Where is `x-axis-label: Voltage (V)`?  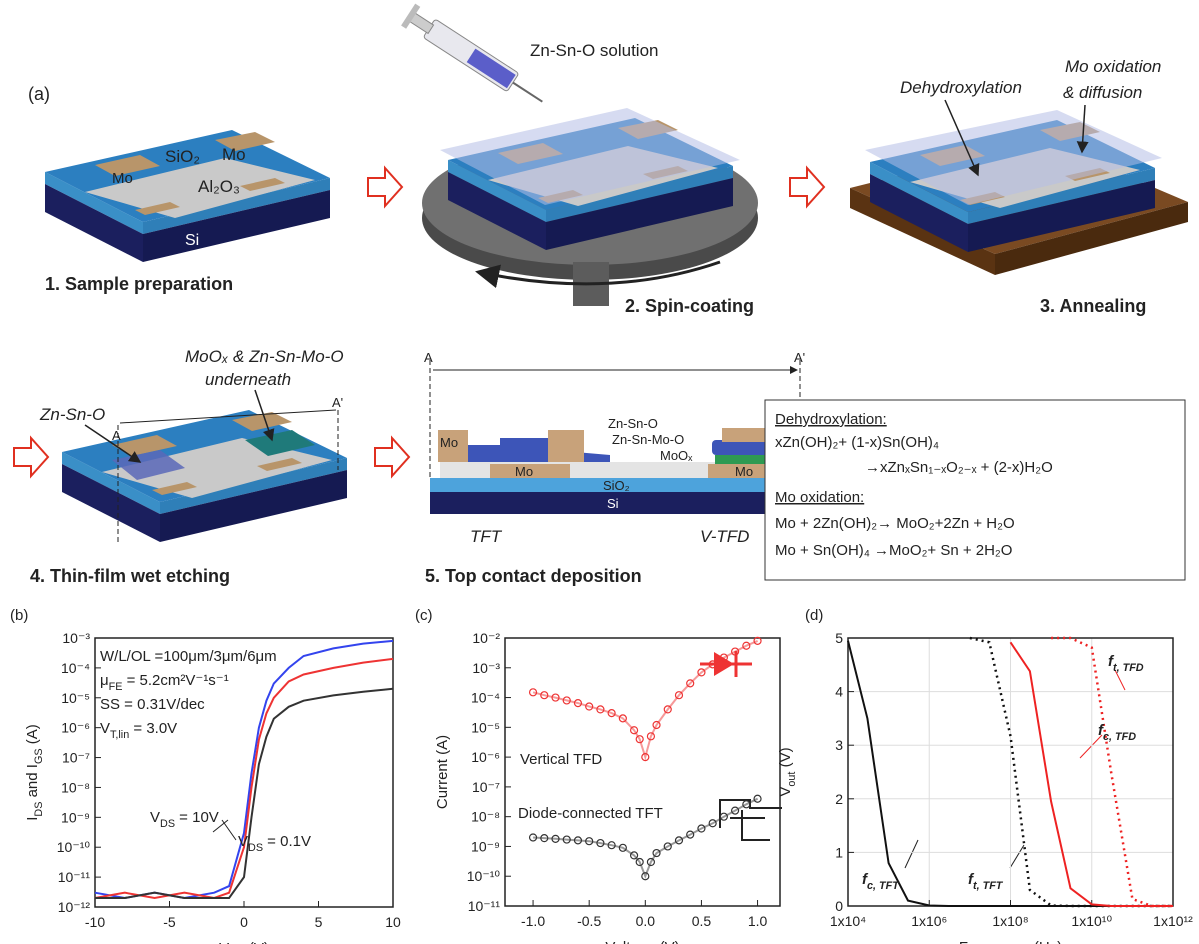
x-axis-label: Voltage (V) is located at coordinates (642, 941).